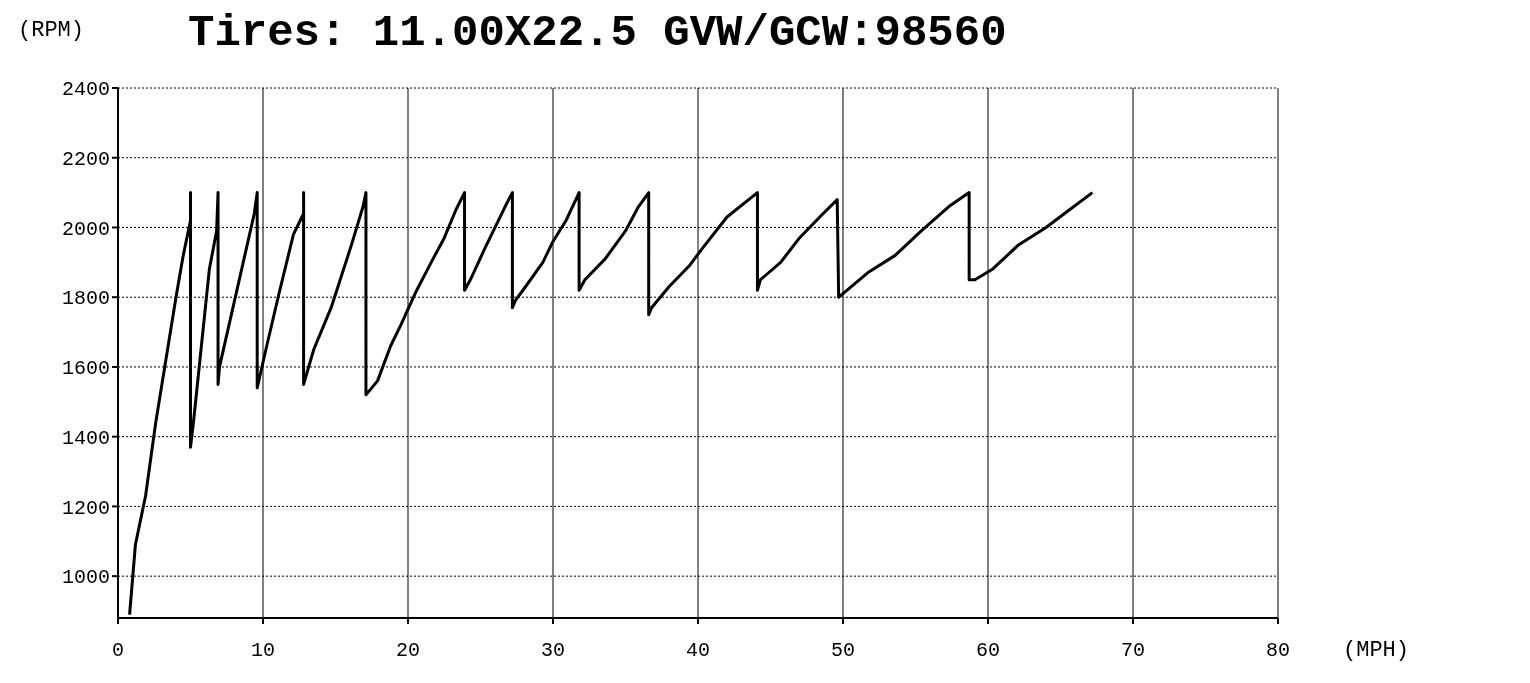 The image size is (1530, 683). Describe the element at coordinates (85, 90) in the screenshot. I see `y-tick-label: 2400` at that location.